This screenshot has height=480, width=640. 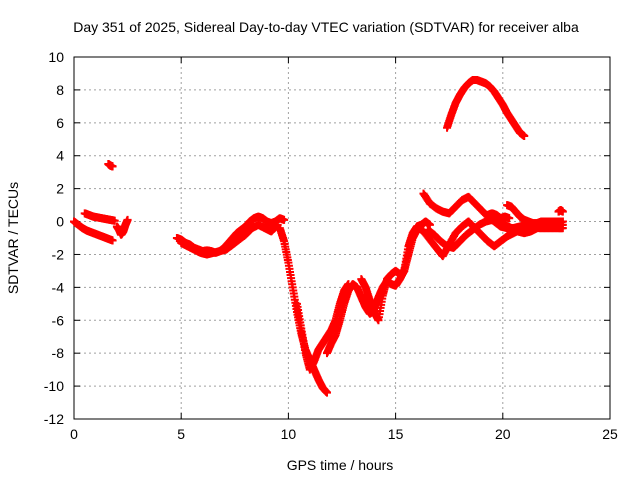 I want to click on y-tick-label: 8, so click(x=60, y=90).